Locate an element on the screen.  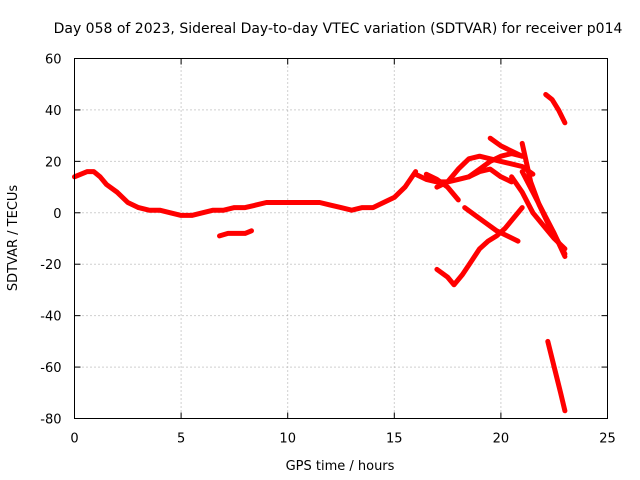
y-tick-labels: -80 -60 -40 -20 0 20 40 60 is located at coordinates (50, 240).